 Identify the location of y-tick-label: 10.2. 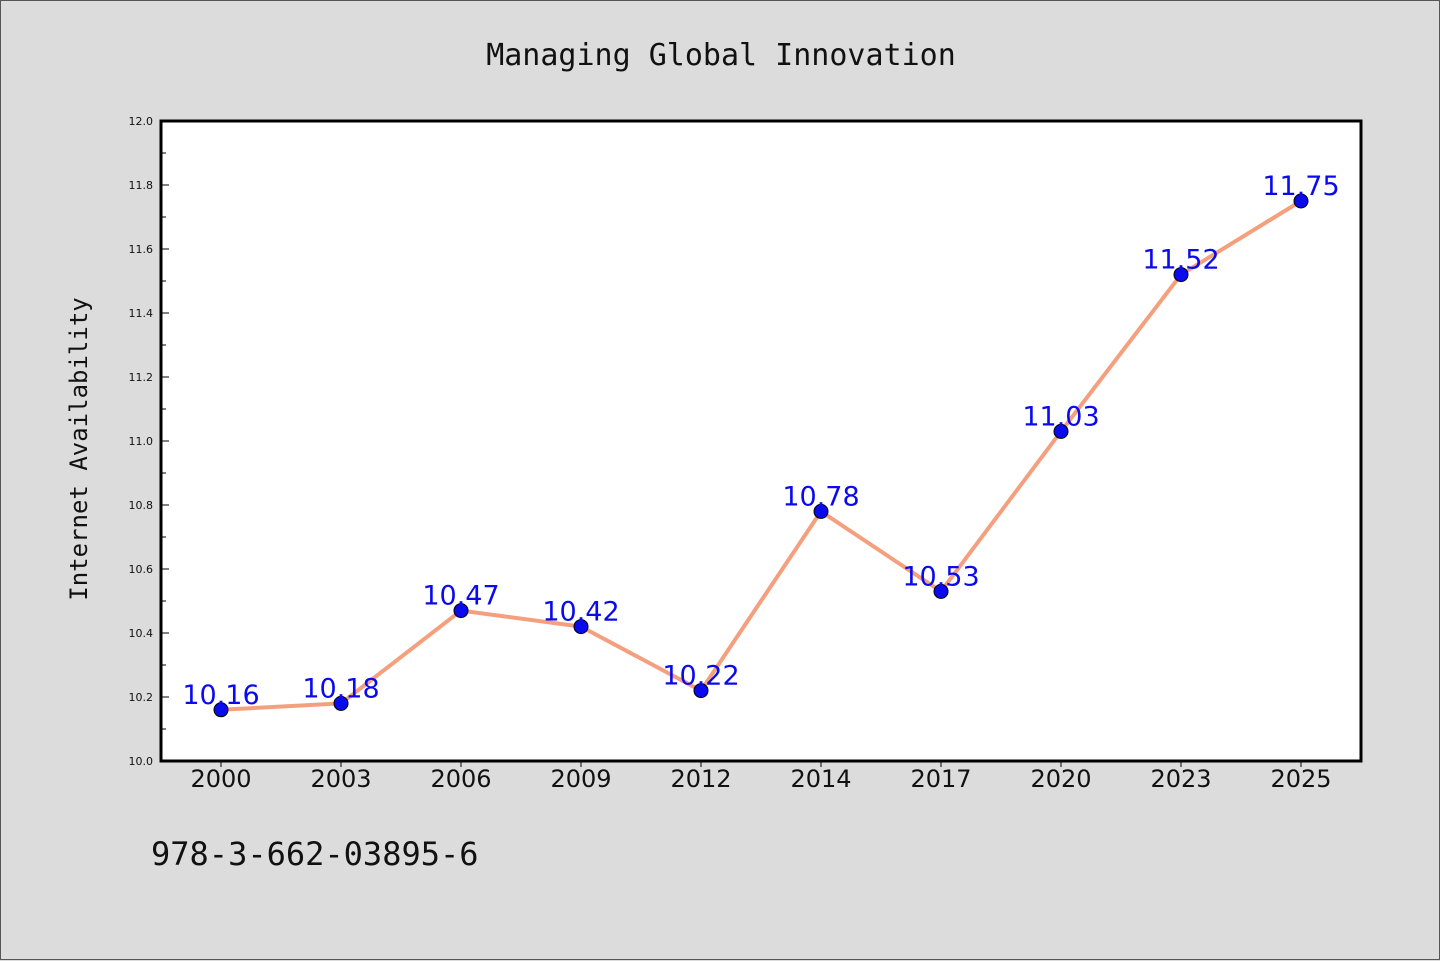
(141, 697).